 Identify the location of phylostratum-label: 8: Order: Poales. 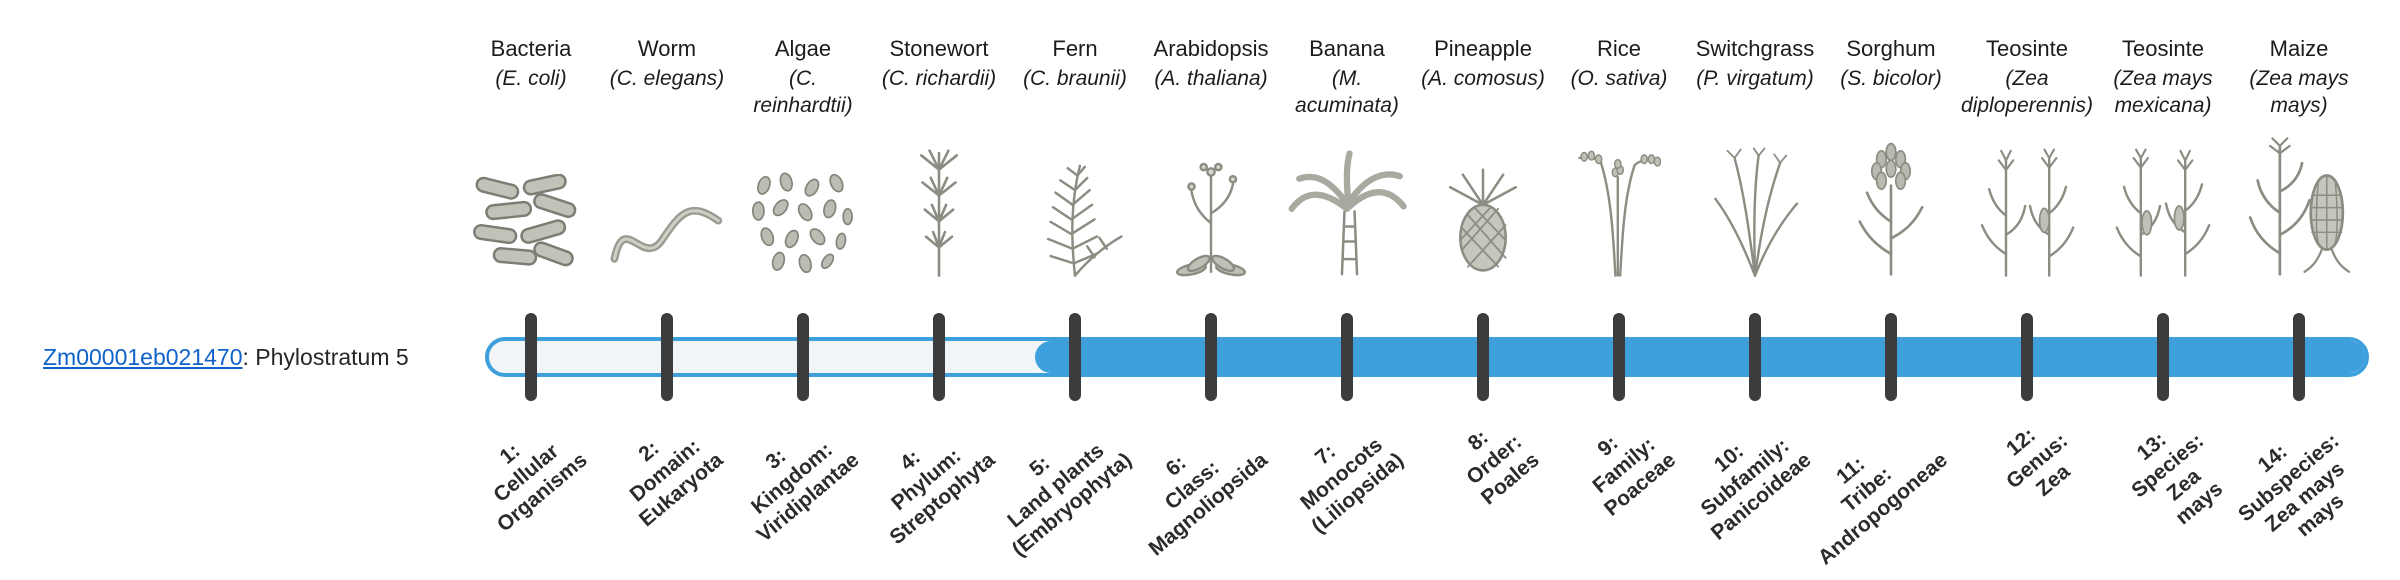
(1503, 467).